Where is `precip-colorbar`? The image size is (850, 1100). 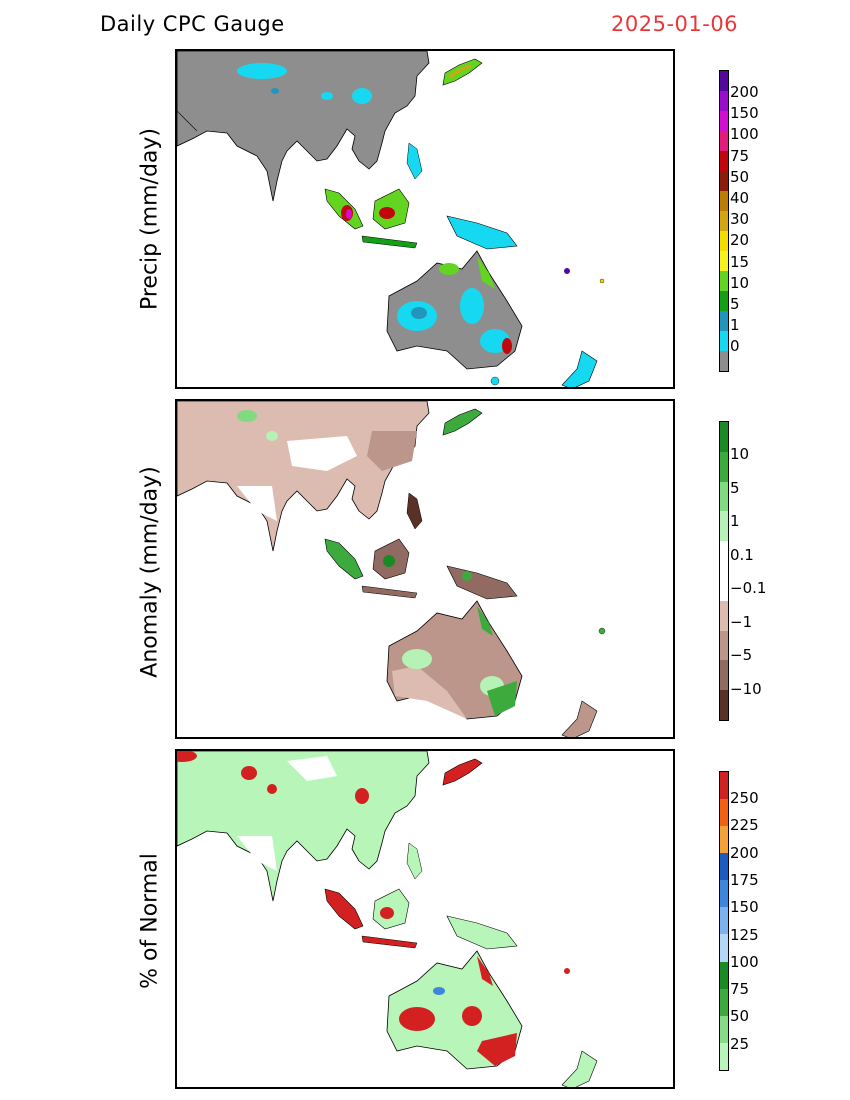
precip-colorbar is located at coordinates (724, 221).